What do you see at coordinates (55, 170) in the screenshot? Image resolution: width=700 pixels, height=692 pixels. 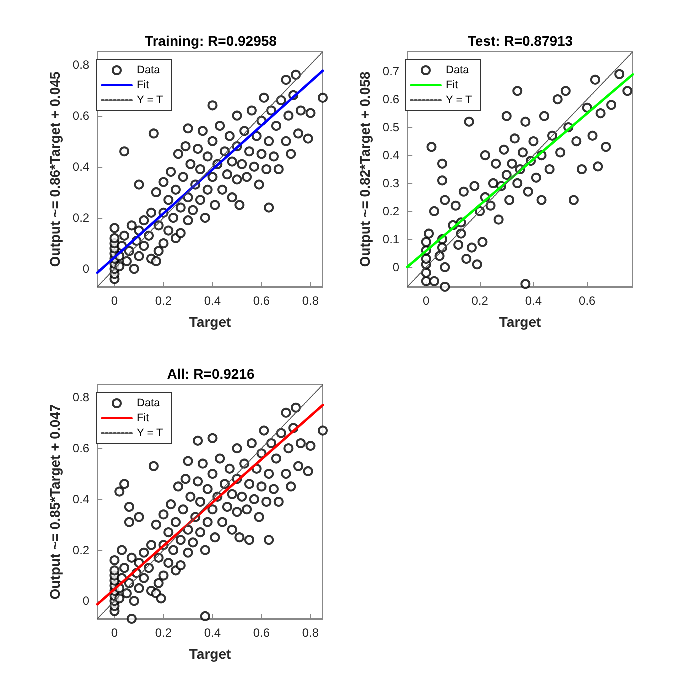 I see `y-axis-title: Output ~= 0.86*Target + 0.045` at bounding box center [55, 170].